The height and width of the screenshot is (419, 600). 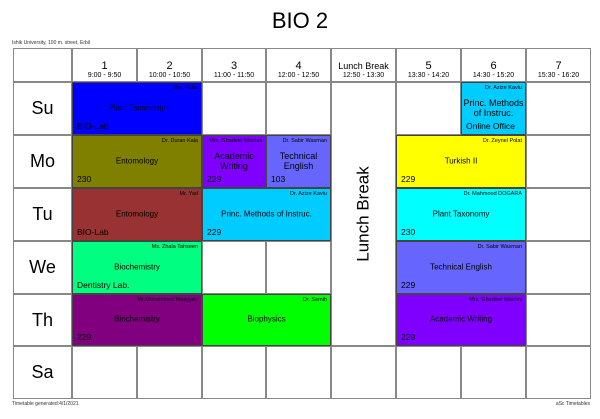 What do you see at coordinates (558, 75) in the screenshot?
I see `period-time: 15:30 - 16:20` at bounding box center [558, 75].